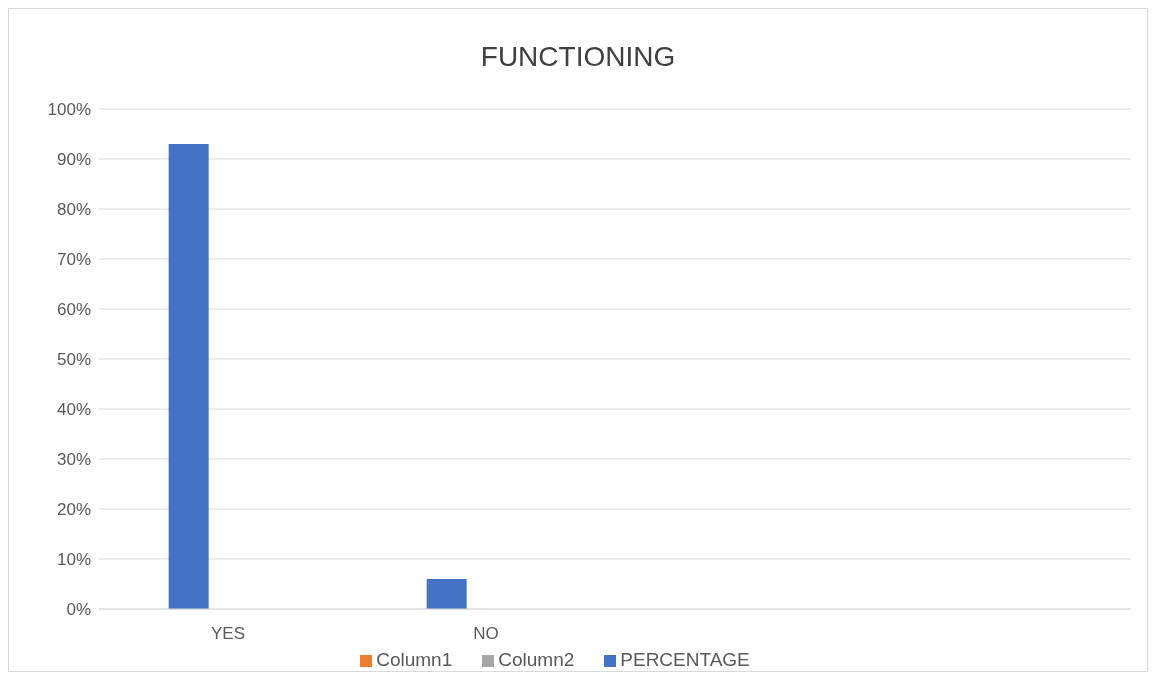  What do you see at coordinates (578, 57) in the screenshot?
I see `chart-title: FUNCTIONING` at bounding box center [578, 57].